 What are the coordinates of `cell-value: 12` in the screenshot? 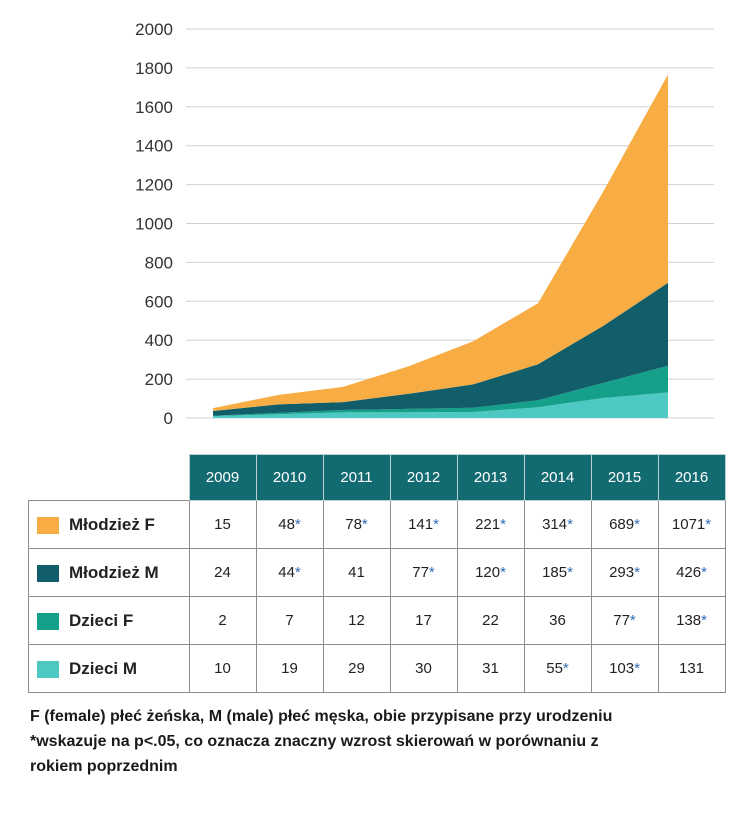 It's located at (356, 620).